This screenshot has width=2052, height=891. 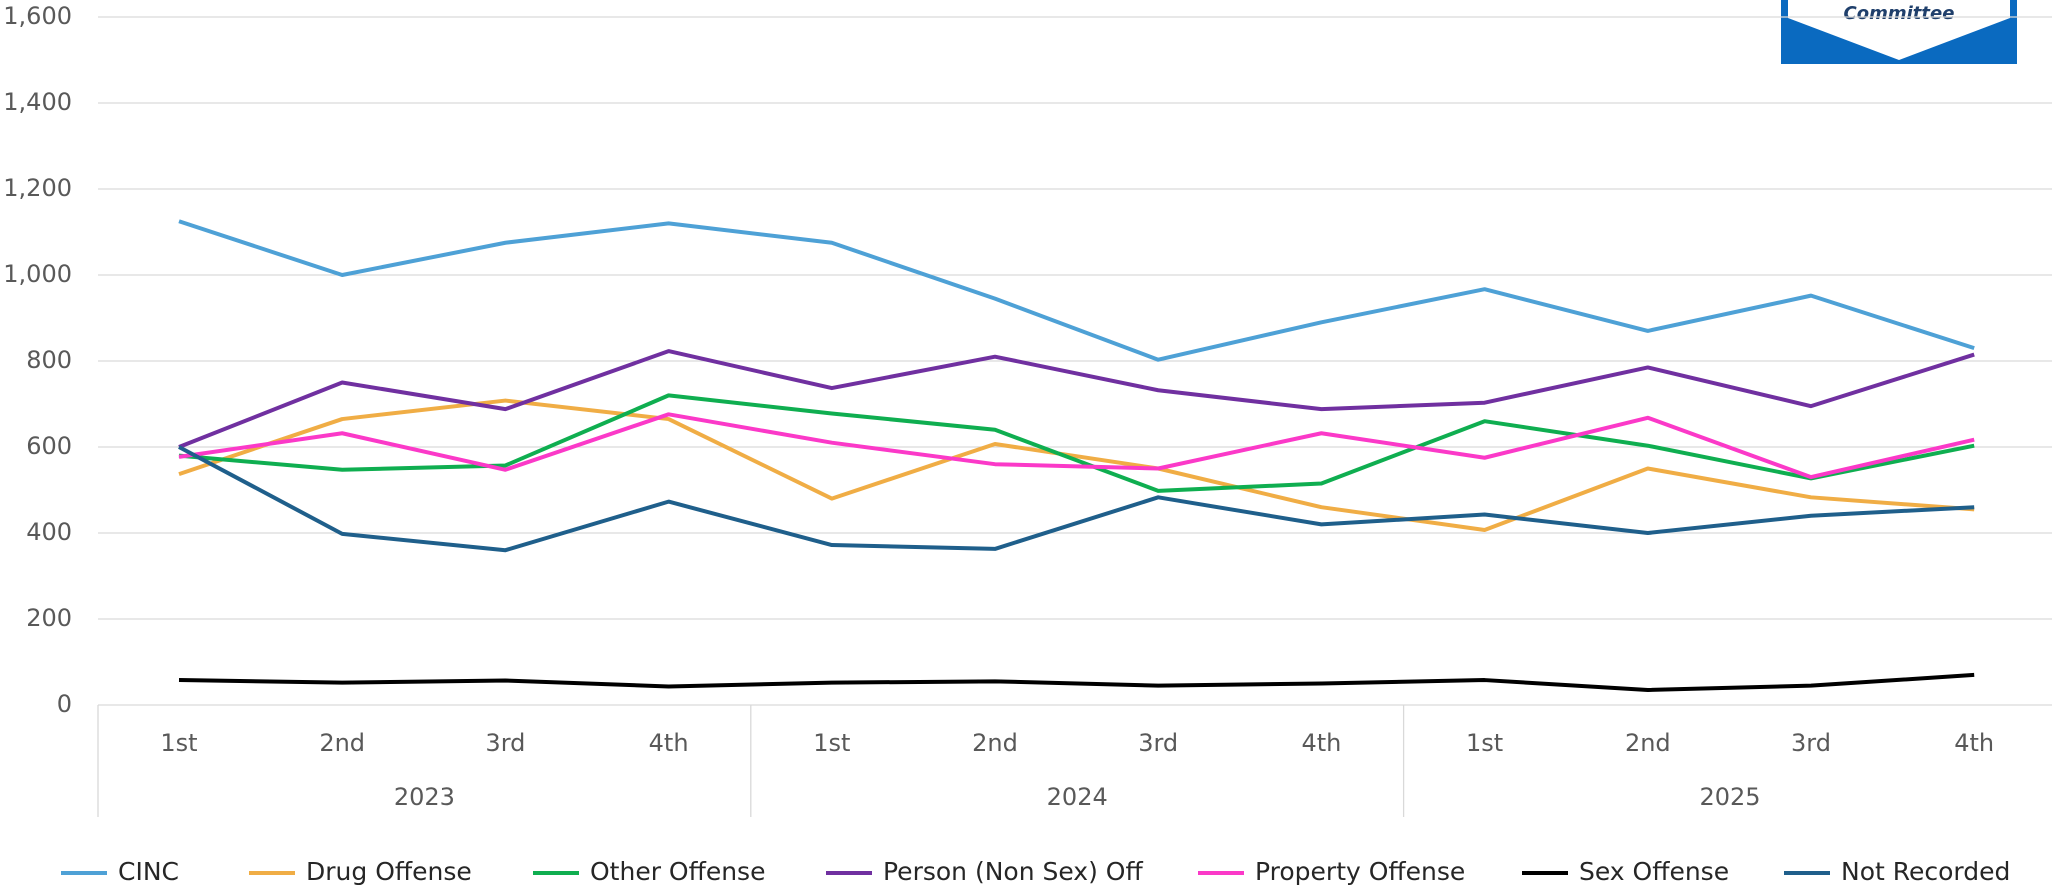 What do you see at coordinates (1077, 797) in the screenshot?
I see `x-group-label: 2024` at bounding box center [1077, 797].